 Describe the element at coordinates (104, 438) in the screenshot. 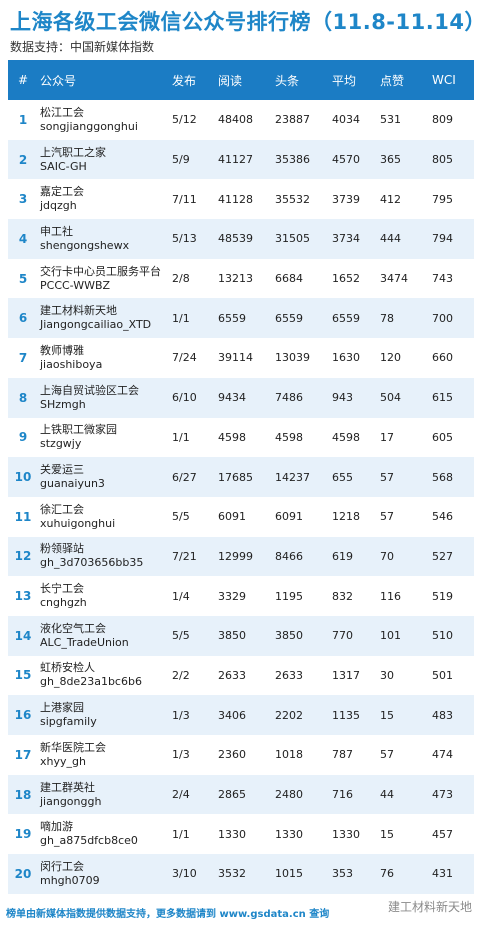

I see `row-account: 上铁职工微家园 stzgwjy` at that location.